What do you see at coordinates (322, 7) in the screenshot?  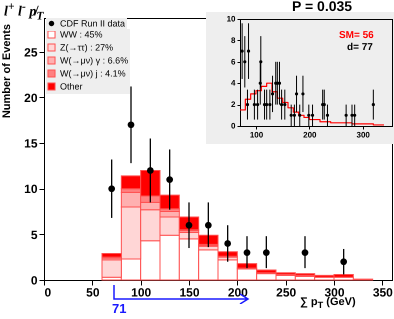 I see `text: P = 0.035` at bounding box center [322, 7].